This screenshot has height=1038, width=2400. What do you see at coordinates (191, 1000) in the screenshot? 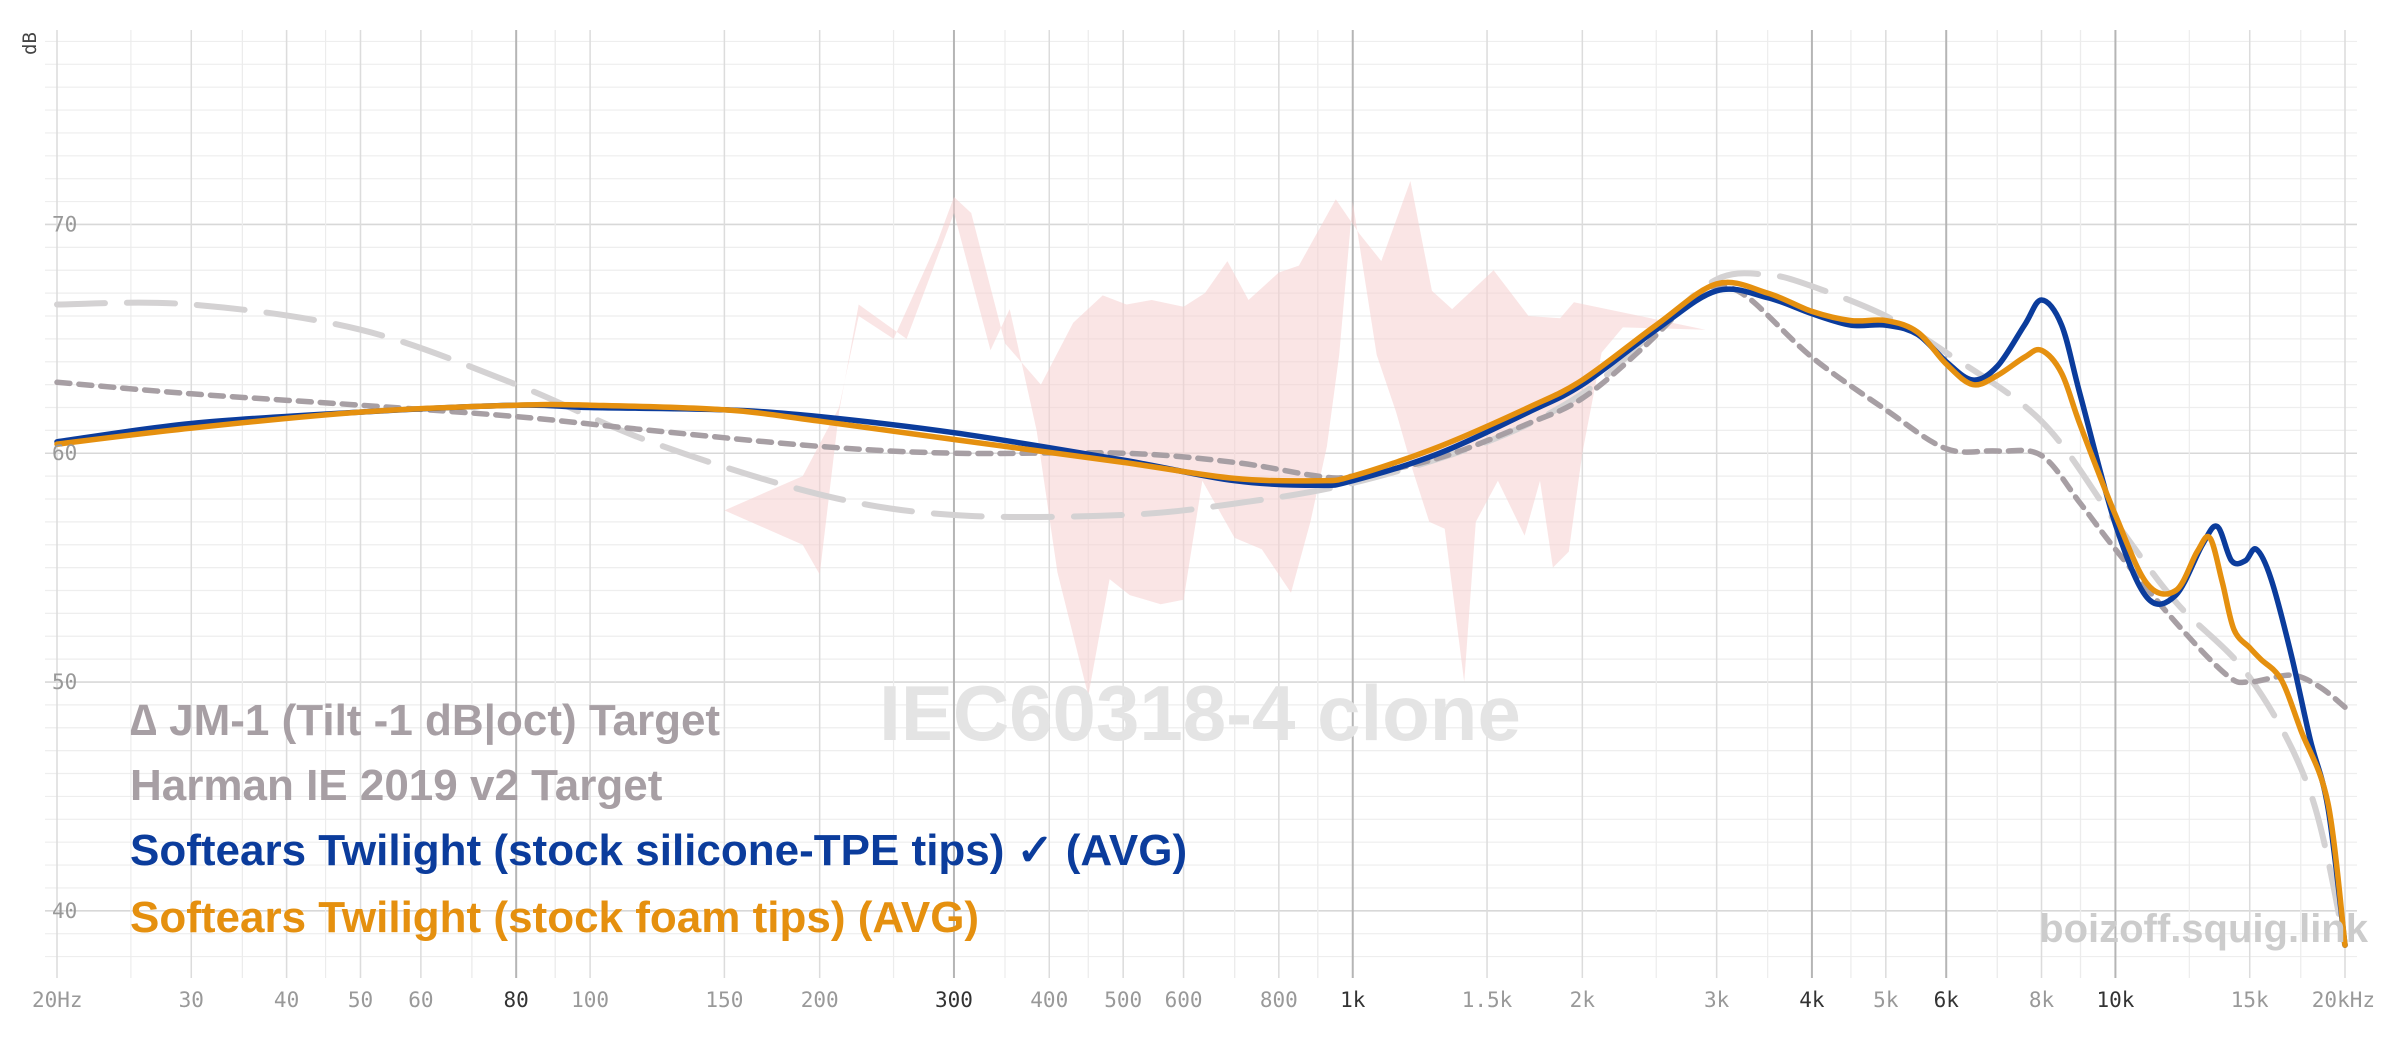
I see `x-tick-label: 30` at bounding box center [191, 1000].